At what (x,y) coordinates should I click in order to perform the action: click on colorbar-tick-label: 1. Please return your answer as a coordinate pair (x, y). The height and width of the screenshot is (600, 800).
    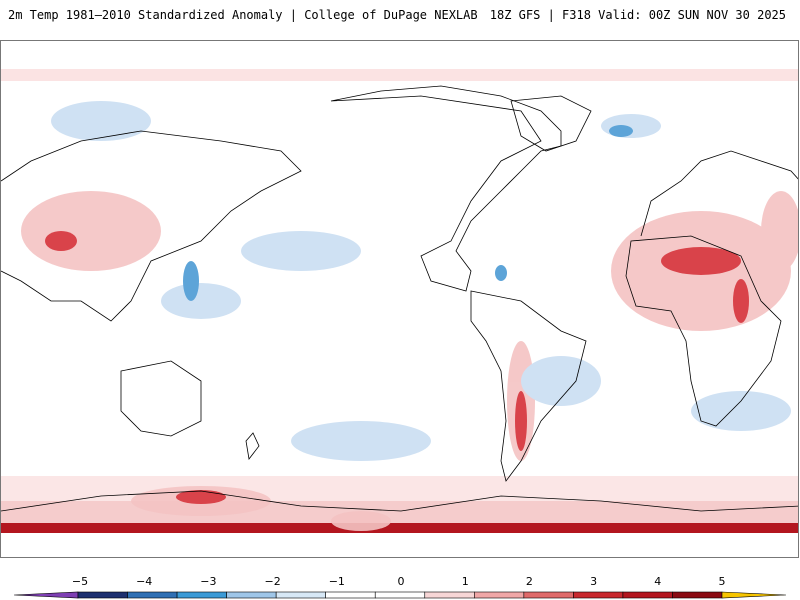
    Looking at the image, I should click on (465, 581).